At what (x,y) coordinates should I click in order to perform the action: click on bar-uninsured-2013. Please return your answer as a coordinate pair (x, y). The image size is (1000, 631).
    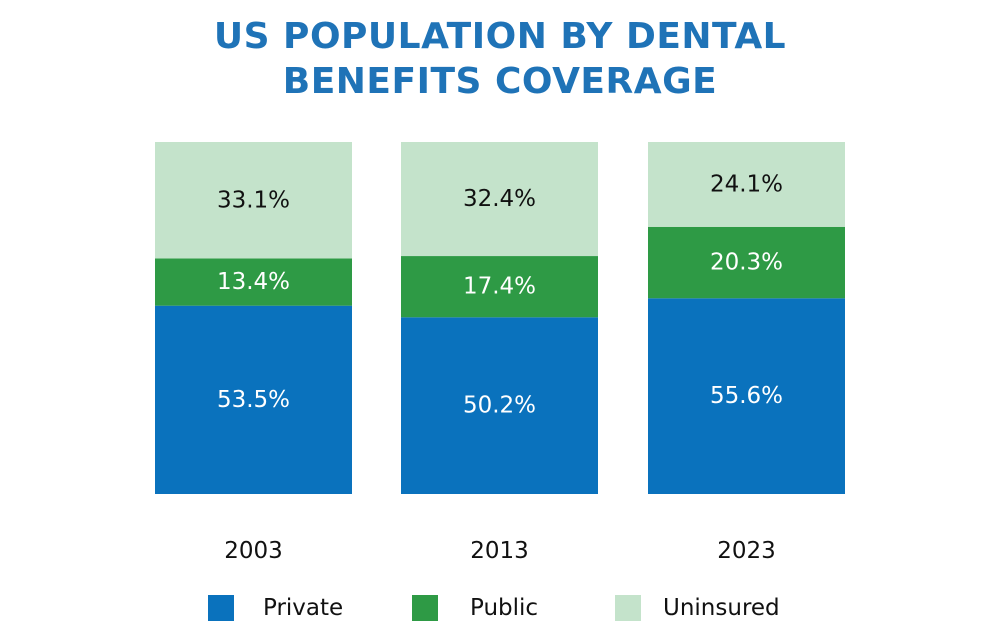
    Looking at the image, I should click on (499, 199).